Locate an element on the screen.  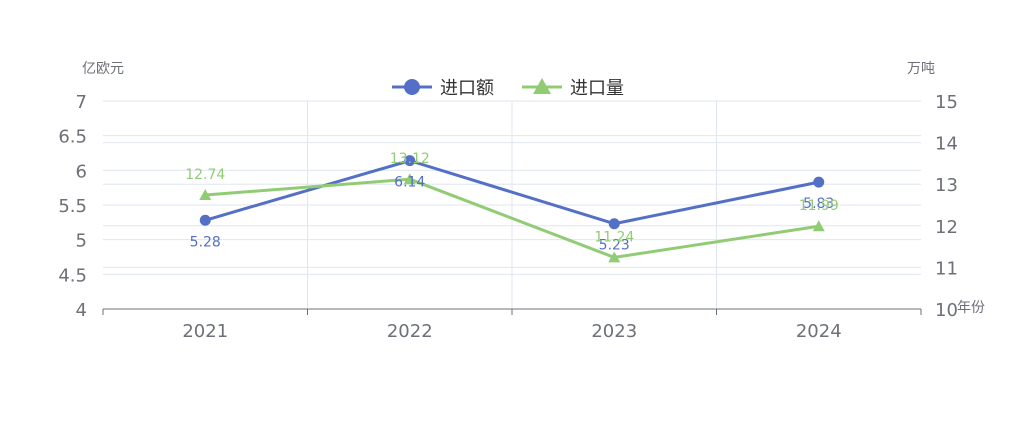
y-right-tick-label: 12 is located at coordinates (946, 227).